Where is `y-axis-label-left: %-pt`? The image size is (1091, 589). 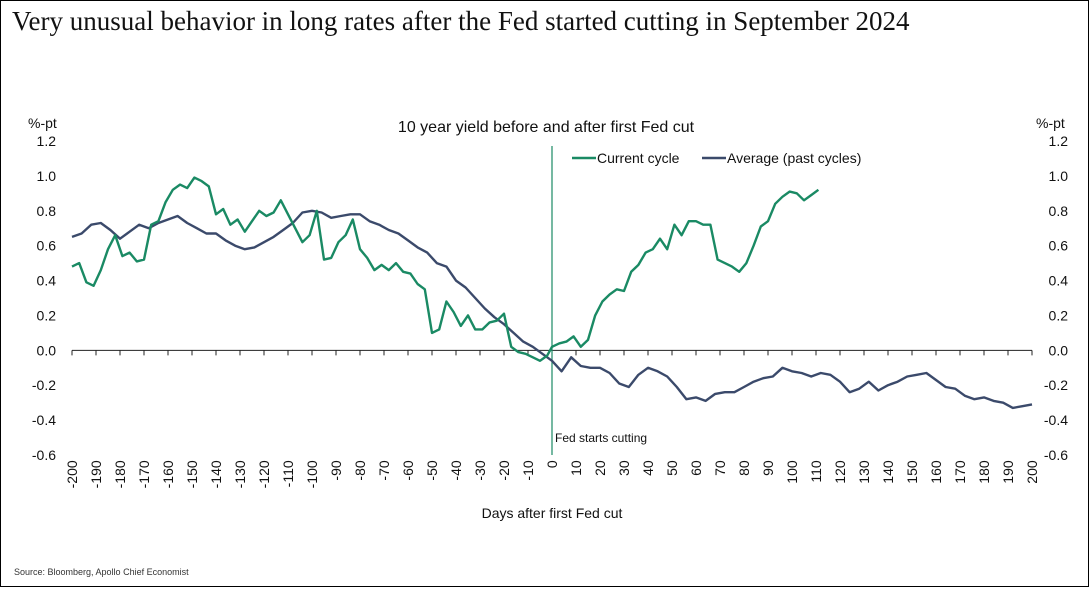 y-axis-label-left: %-pt is located at coordinates (42, 123).